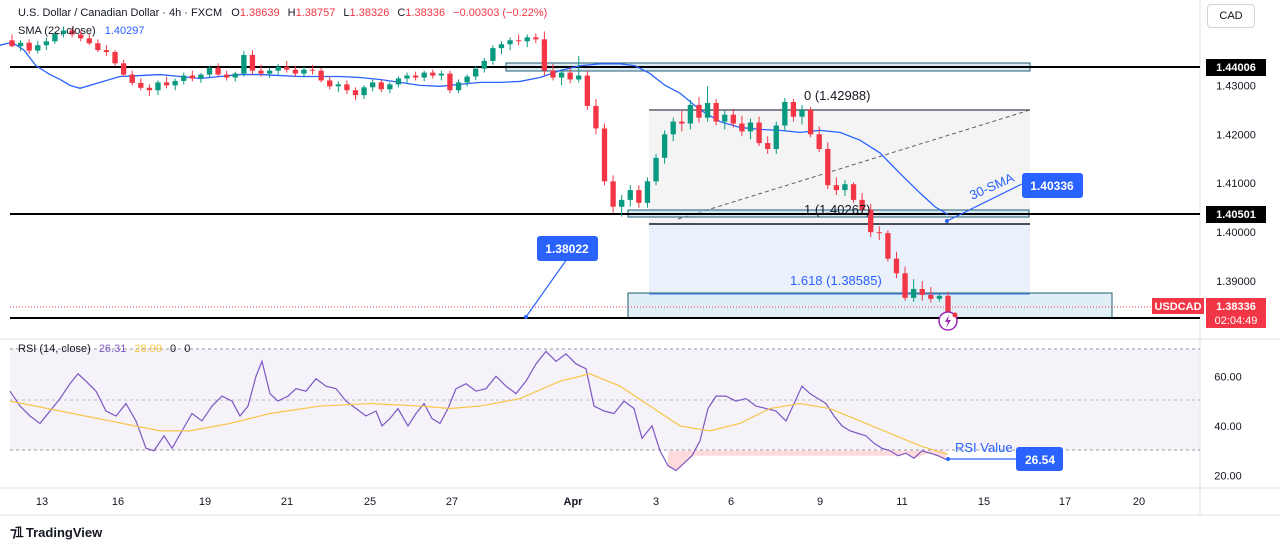 The image size is (1281, 551). Describe the element at coordinates (1236, 184) in the screenshot. I see `price-tick-label: 1.41000` at that location.